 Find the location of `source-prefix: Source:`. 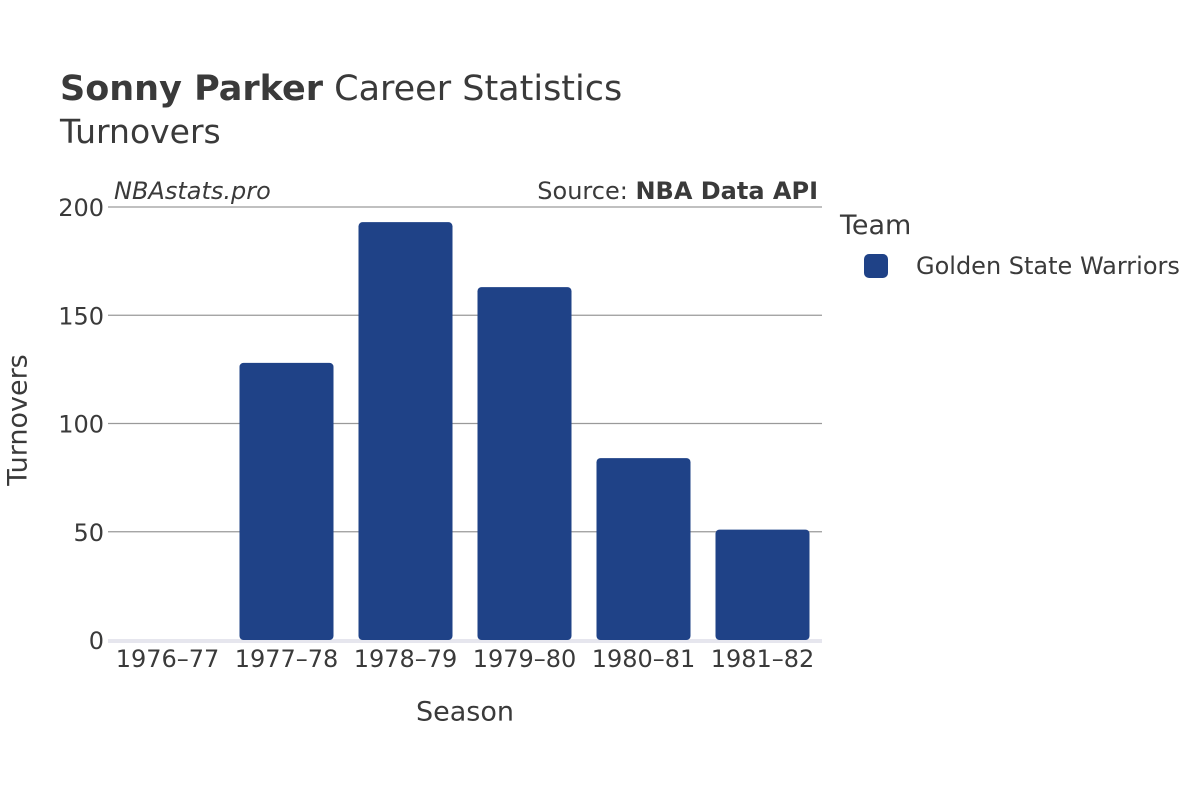

source-prefix: Source: is located at coordinates (586, 191).